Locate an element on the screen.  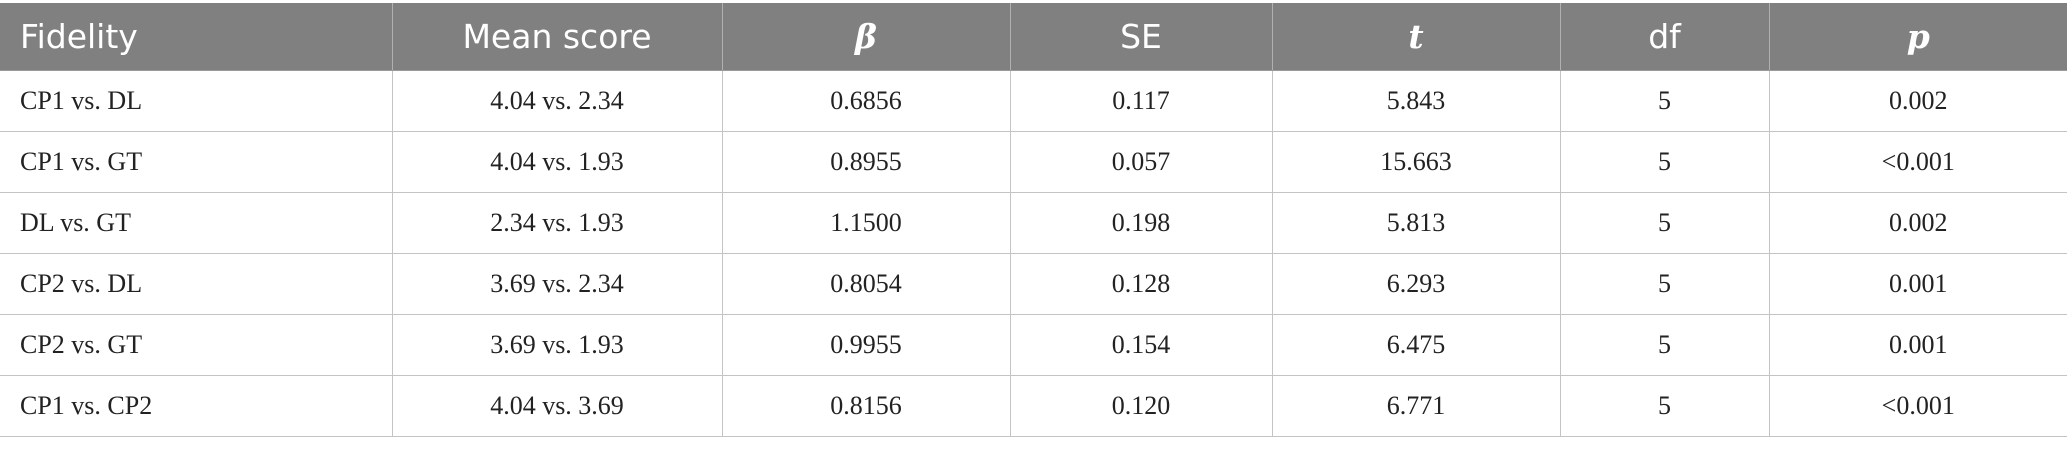
cell-fidelity: CP2 vs. DL is located at coordinates (196, 284).